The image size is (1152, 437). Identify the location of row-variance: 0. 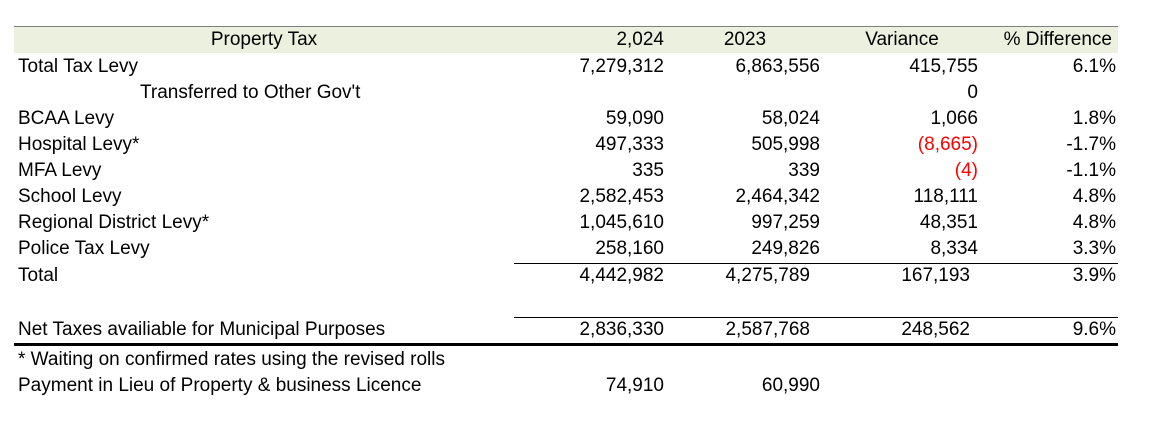
(972, 92).